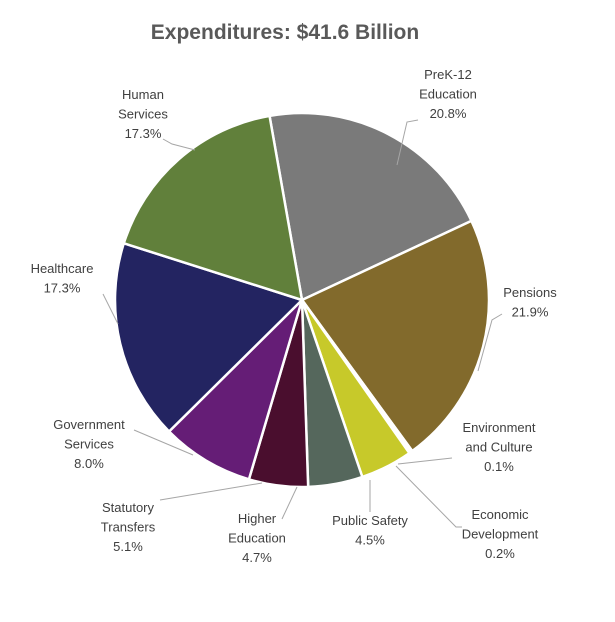 The image size is (615, 622). Describe the element at coordinates (370, 530) in the screenshot. I see `slice-label-4: Public Safety 4.5%` at that location.